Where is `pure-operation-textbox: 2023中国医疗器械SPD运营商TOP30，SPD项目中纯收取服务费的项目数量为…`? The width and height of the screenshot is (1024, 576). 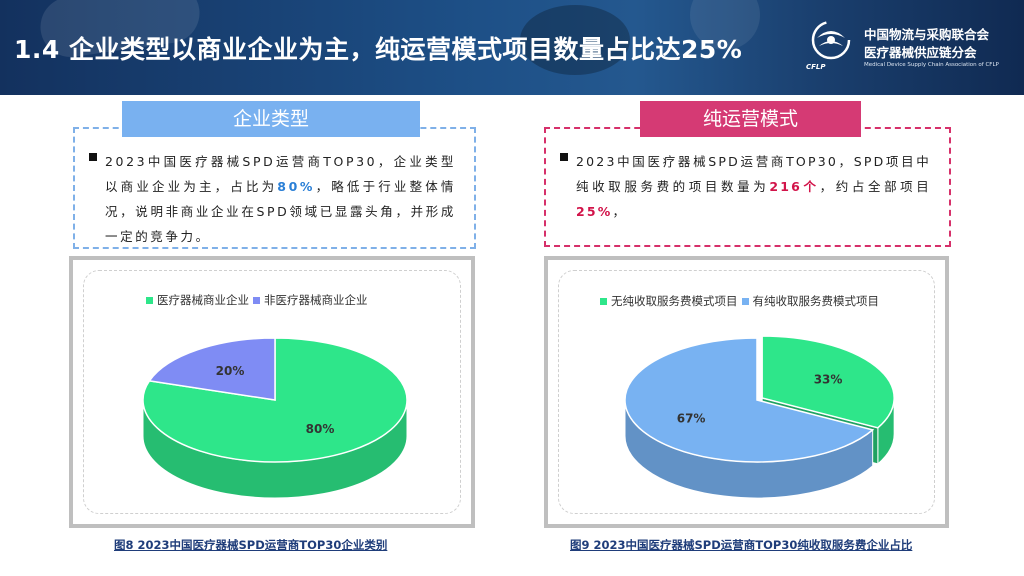 pure-operation-textbox: 2023中国医疗器械SPD运营商TOP30，SPD项目中纯收取服务费的项目数量为… is located at coordinates (747, 187).